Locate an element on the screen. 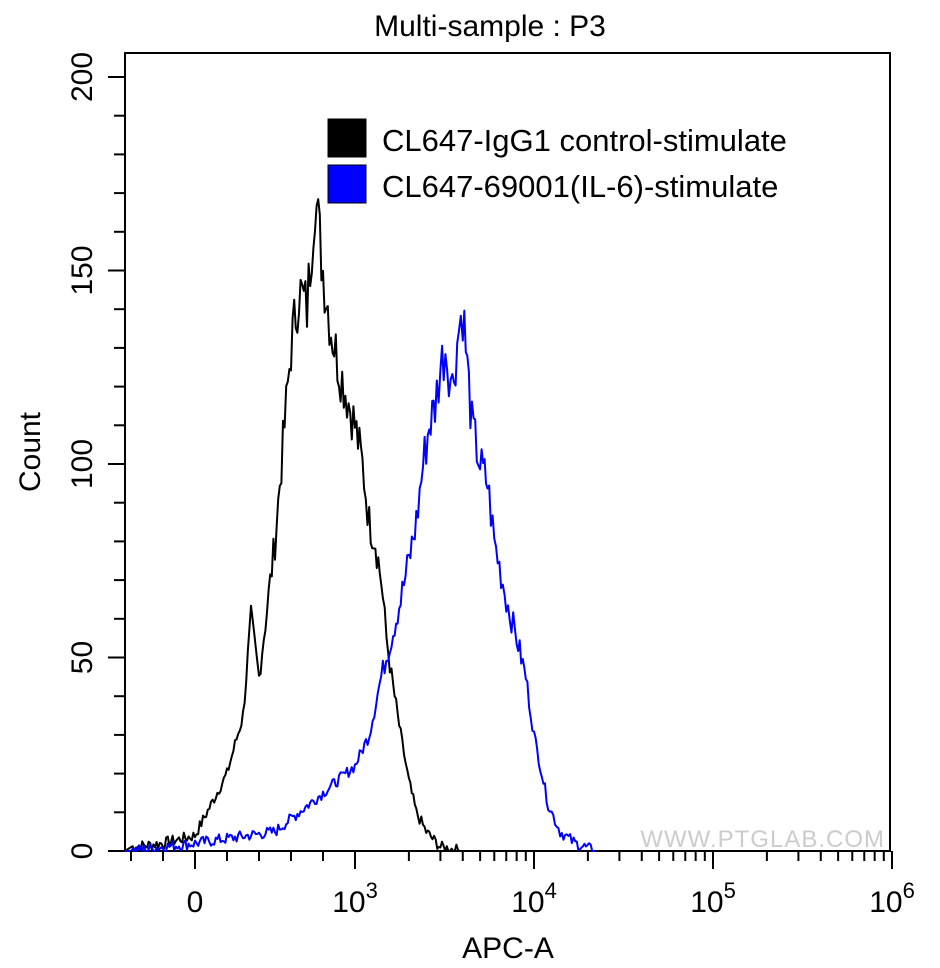 Image resolution: width=940 pixels, height=968 pixels. legend-label: CL647-69001(IL-6)-stimulate is located at coordinates (580, 186).